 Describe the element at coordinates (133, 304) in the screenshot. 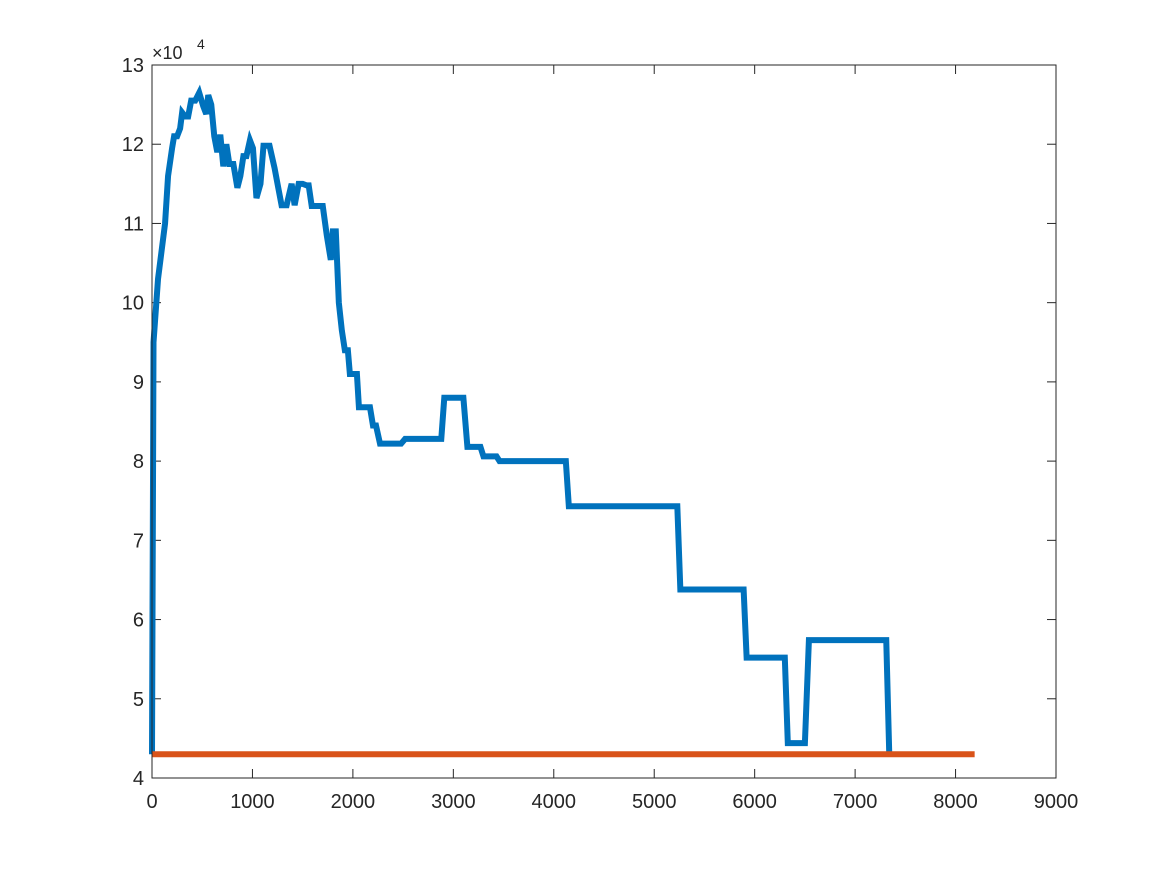

I see `y-tick-label: 10` at that location.